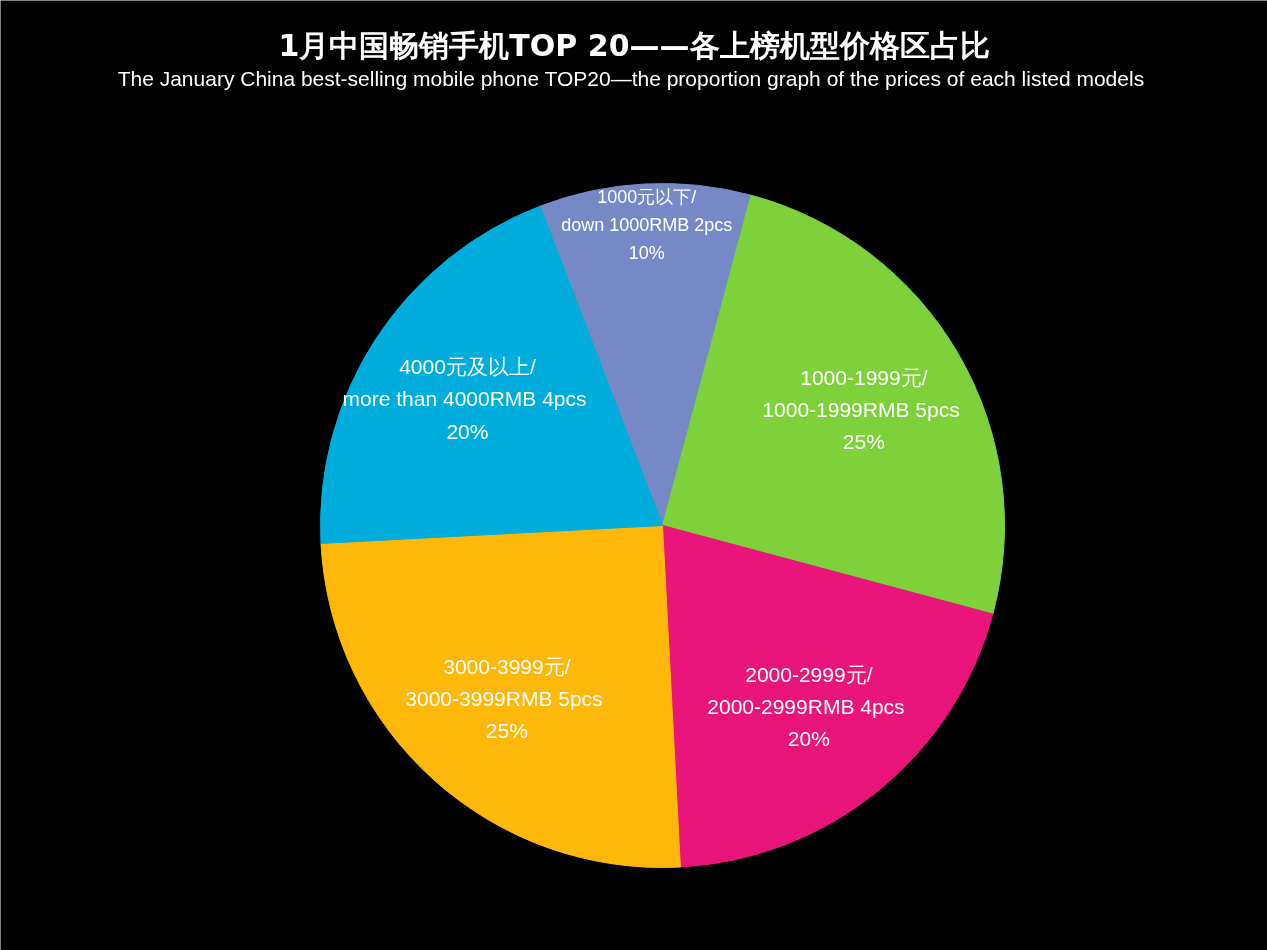  What do you see at coordinates (634, 45) in the screenshot?
I see `chart-title: 1月中国畅销手机TOP 20——各上榜机型价格区占比` at bounding box center [634, 45].